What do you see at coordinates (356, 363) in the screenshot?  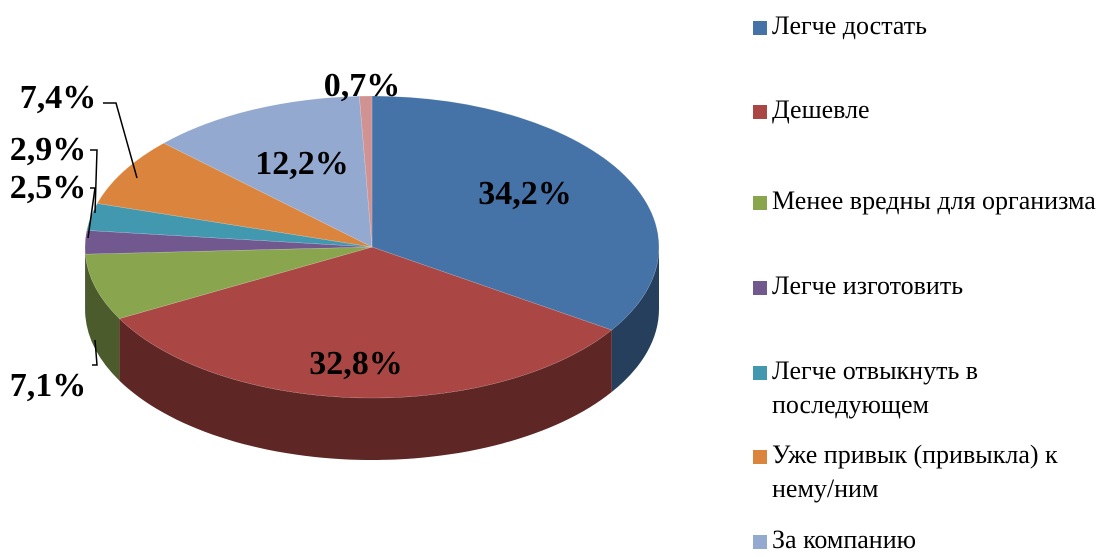 I see `data-label: 32,8%` at bounding box center [356, 363].